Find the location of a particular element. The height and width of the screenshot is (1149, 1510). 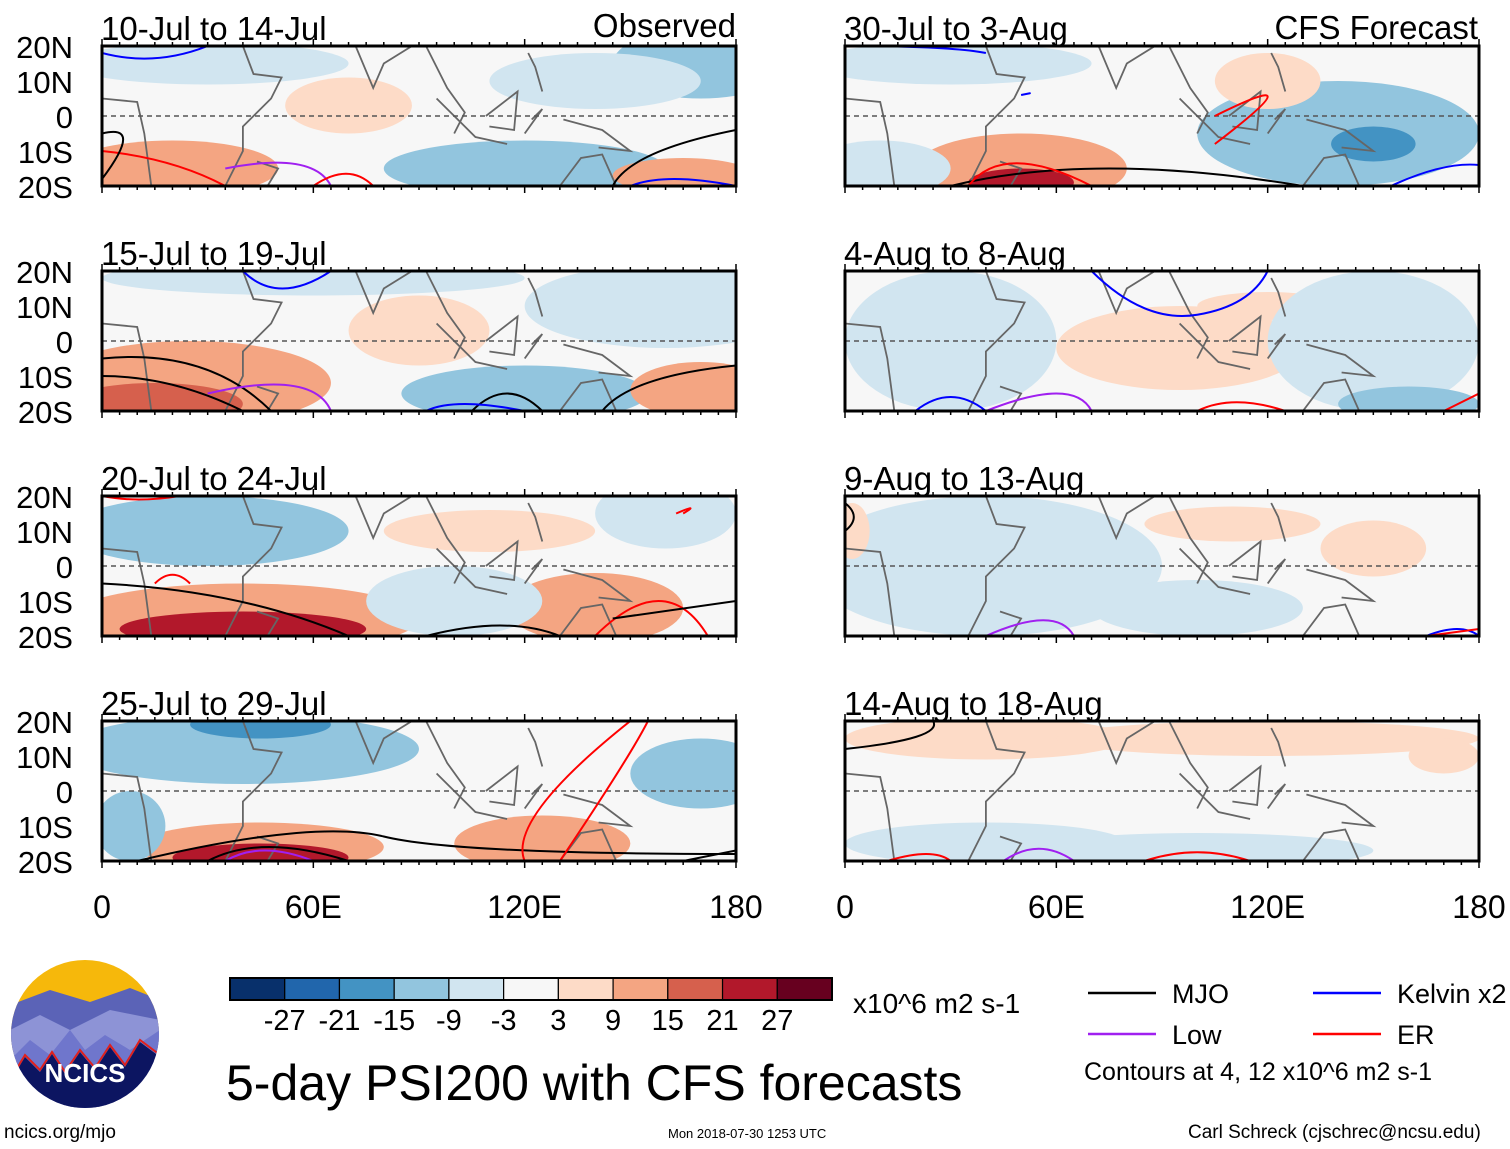

column-label: Observed is located at coordinates (664, 25).